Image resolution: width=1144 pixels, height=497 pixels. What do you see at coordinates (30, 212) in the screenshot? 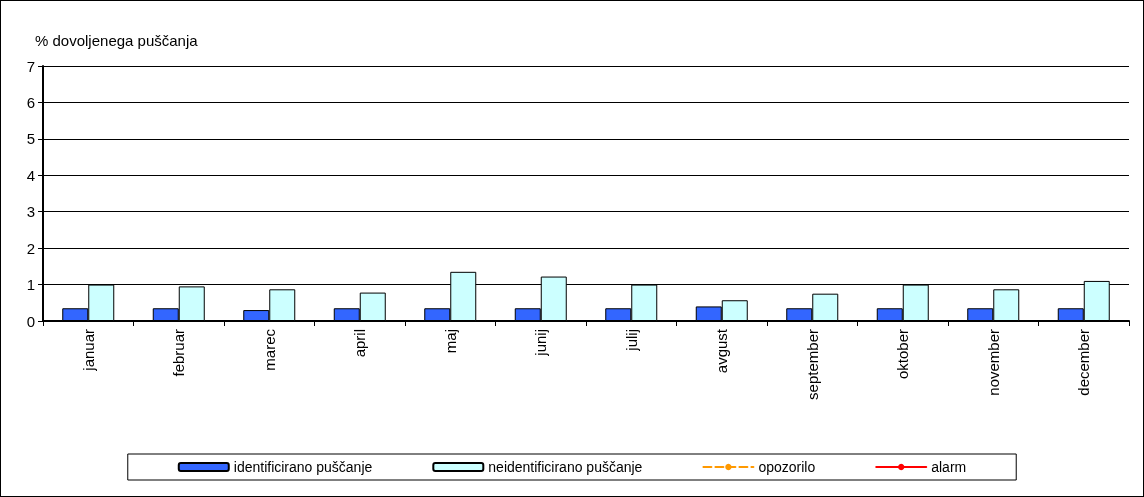
I see `y-tick-label: 3` at bounding box center [30, 212].